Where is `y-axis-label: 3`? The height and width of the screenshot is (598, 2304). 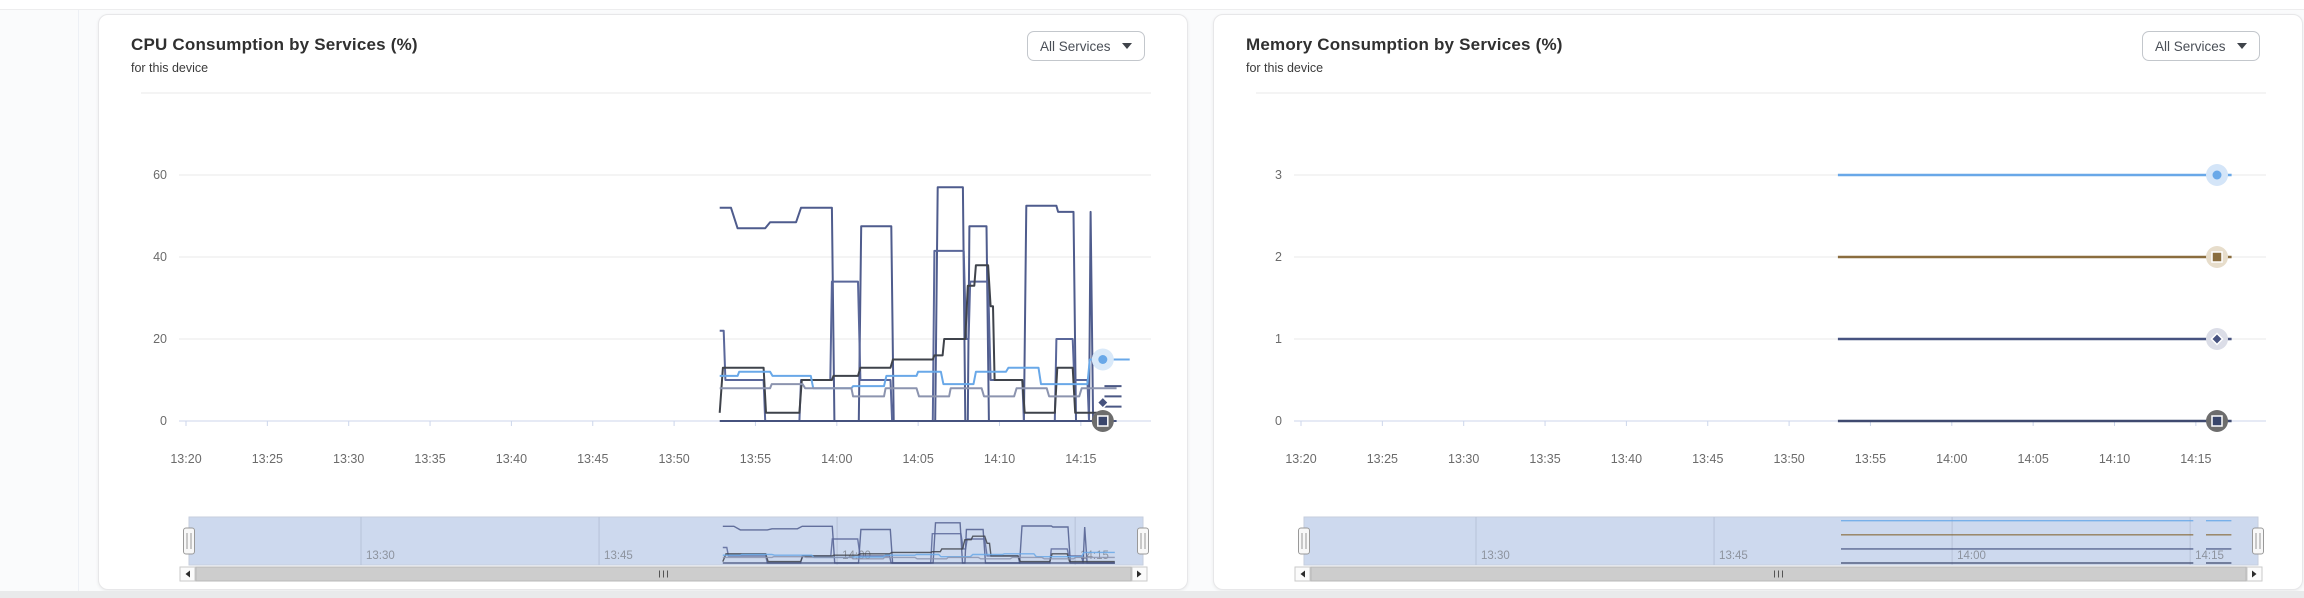 y-axis-label: 3 is located at coordinates (1278, 175).